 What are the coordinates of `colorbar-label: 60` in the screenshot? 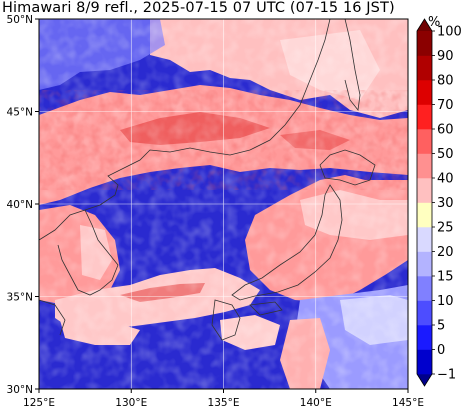 It's located at (445, 130).